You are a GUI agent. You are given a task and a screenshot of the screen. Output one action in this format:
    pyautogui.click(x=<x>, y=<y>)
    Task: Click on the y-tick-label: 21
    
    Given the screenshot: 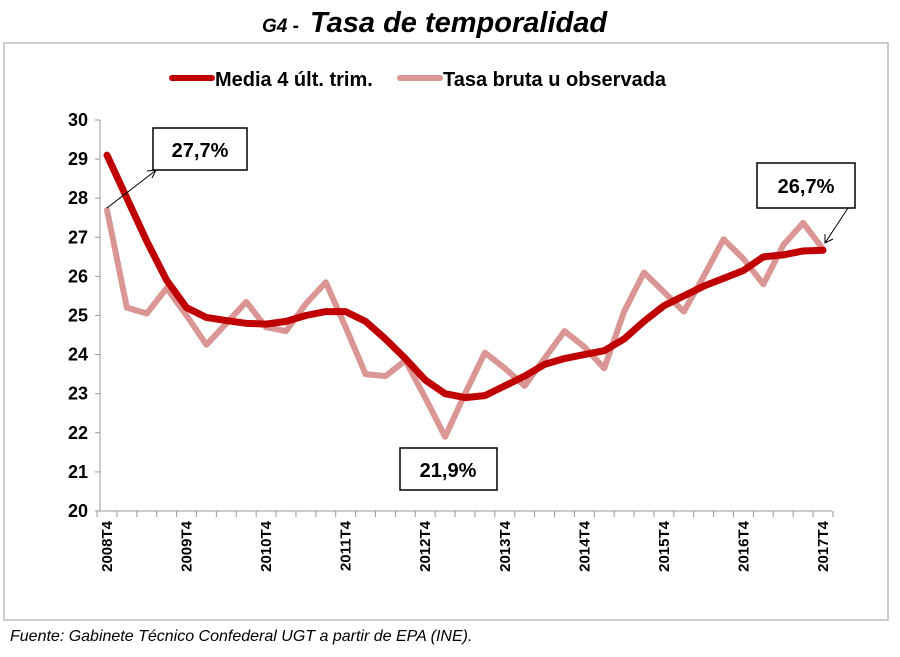 What is the action you would take?
    pyautogui.click(x=78, y=472)
    